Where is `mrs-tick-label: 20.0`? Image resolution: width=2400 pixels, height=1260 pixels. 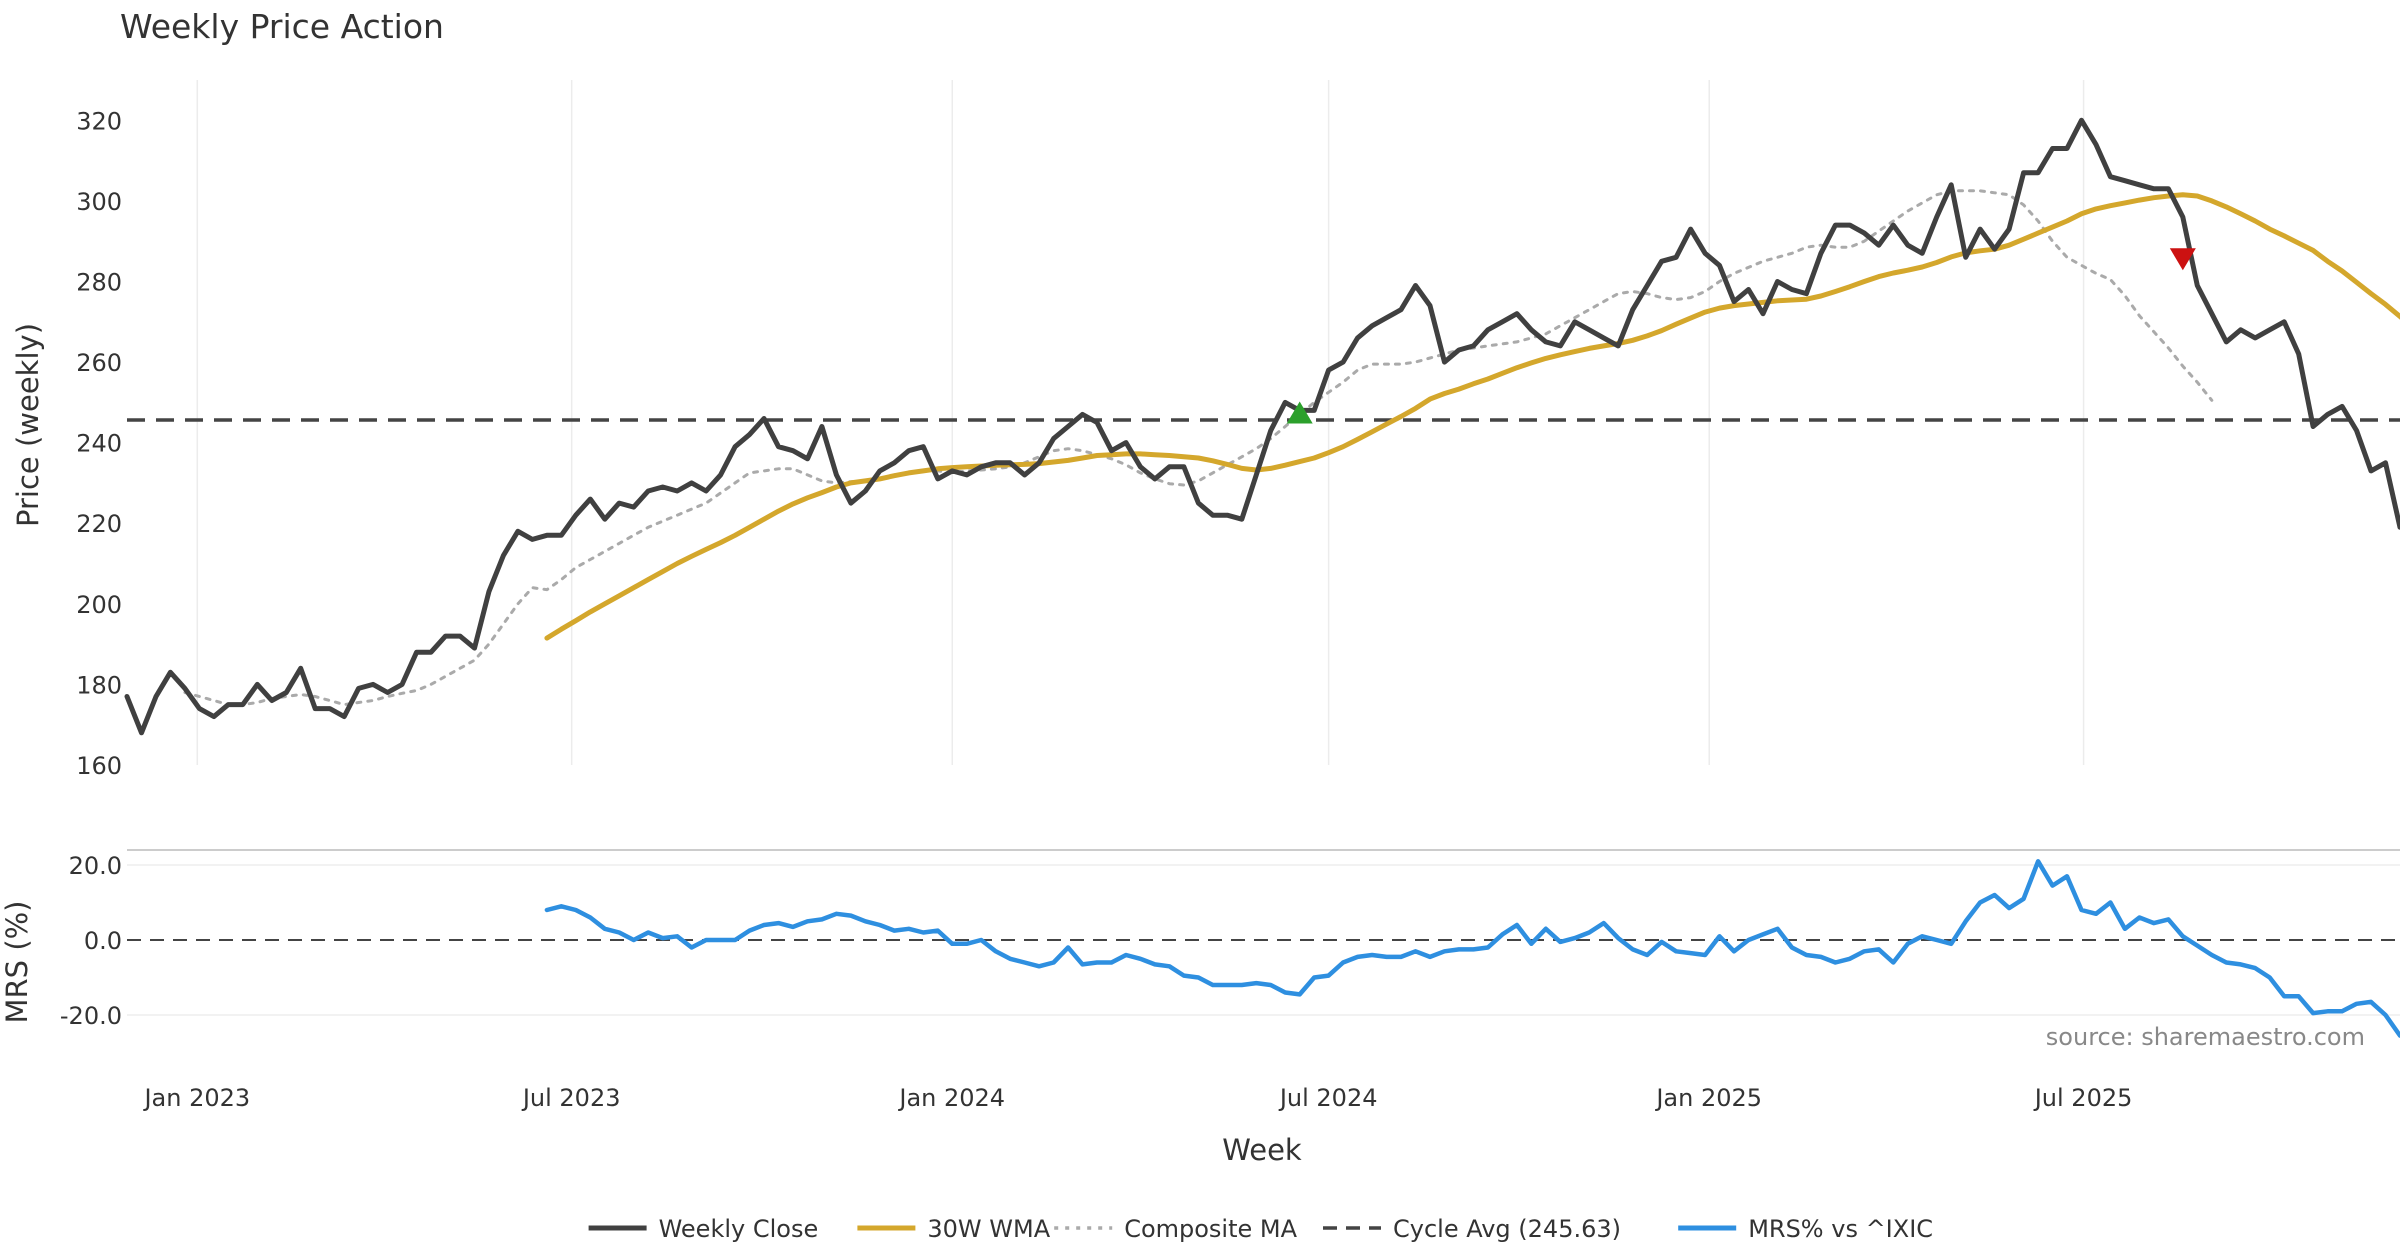
mrs-tick-label: 20.0 is located at coordinates (95, 866).